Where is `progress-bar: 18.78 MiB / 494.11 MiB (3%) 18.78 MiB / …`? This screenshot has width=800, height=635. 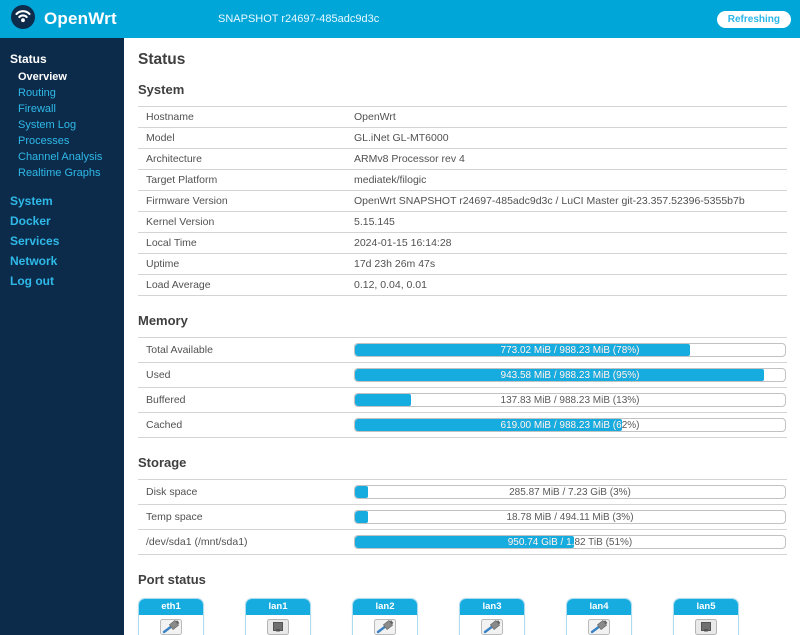 progress-bar: 18.78 MiB / 494.11 MiB (3%) 18.78 MiB / … is located at coordinates (570, 517).